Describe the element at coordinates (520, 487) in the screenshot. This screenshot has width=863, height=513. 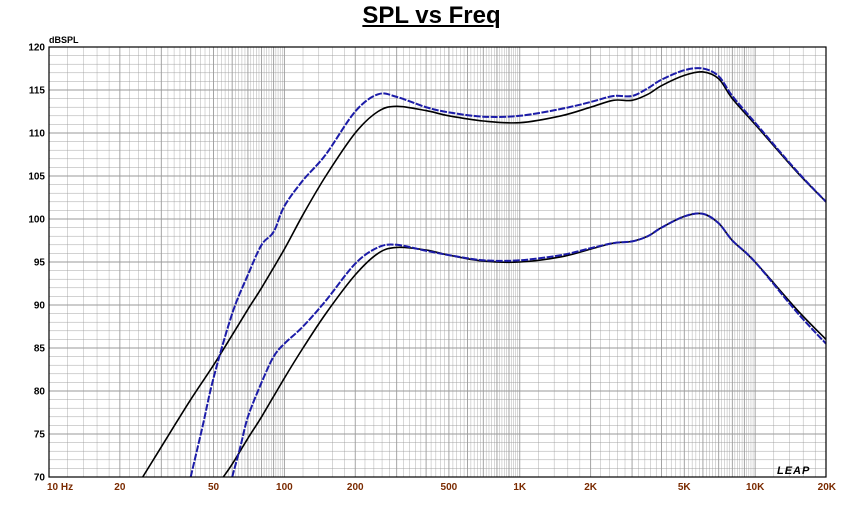
I see `x-tick-label: 1K` at that location.